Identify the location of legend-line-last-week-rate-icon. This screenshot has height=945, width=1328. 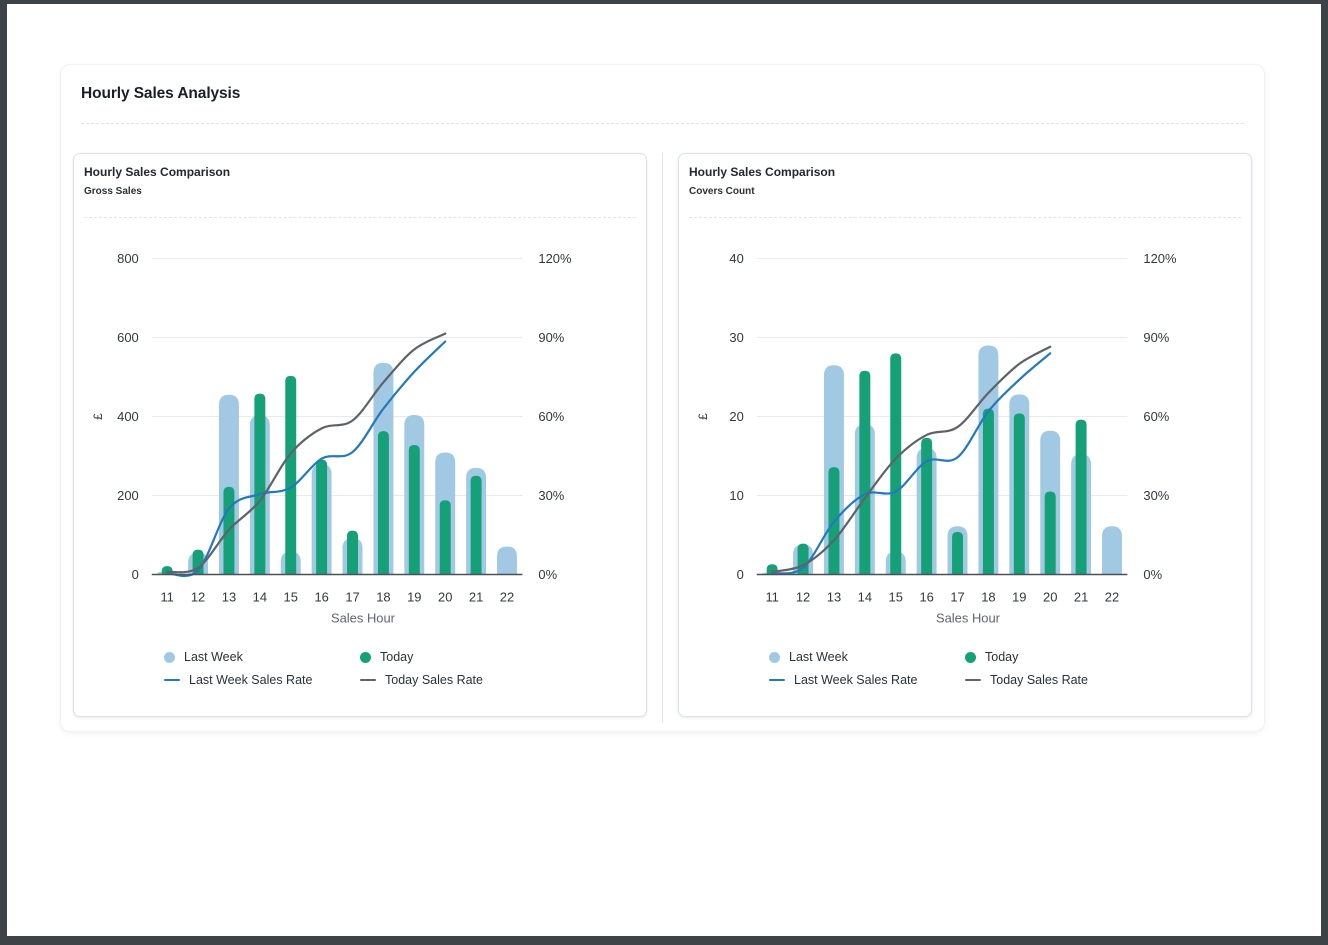
(777, 680).